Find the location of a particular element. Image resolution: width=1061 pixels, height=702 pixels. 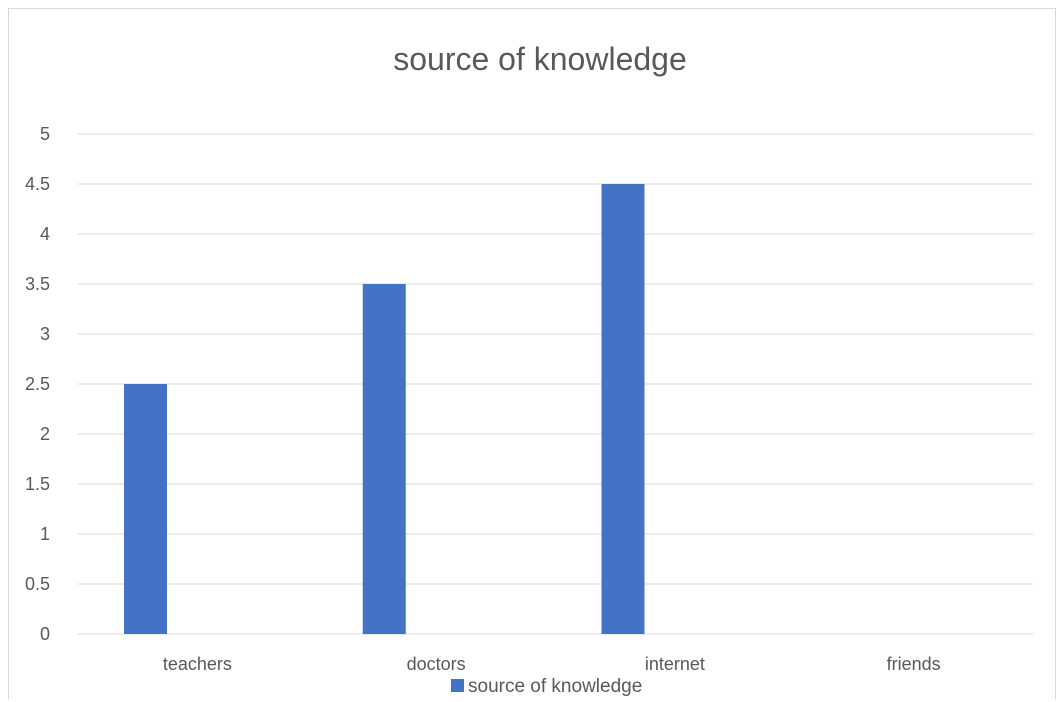

x-tick-label: internet is located at coordinates (675, 664).